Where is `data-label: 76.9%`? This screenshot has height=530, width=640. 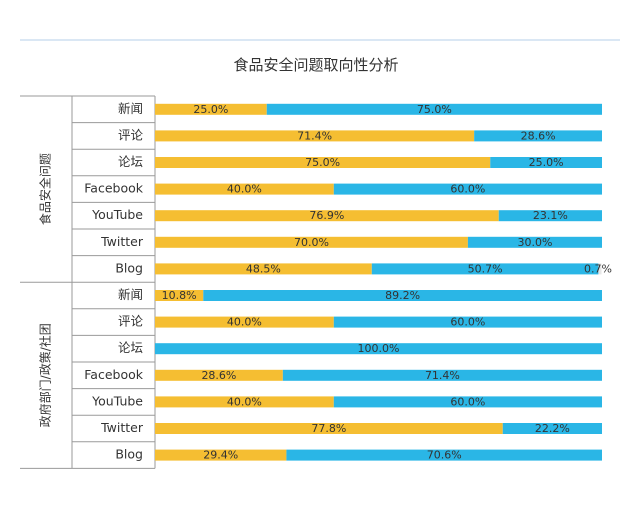
data-label: 76.9% is located at coordinates (326, 215).